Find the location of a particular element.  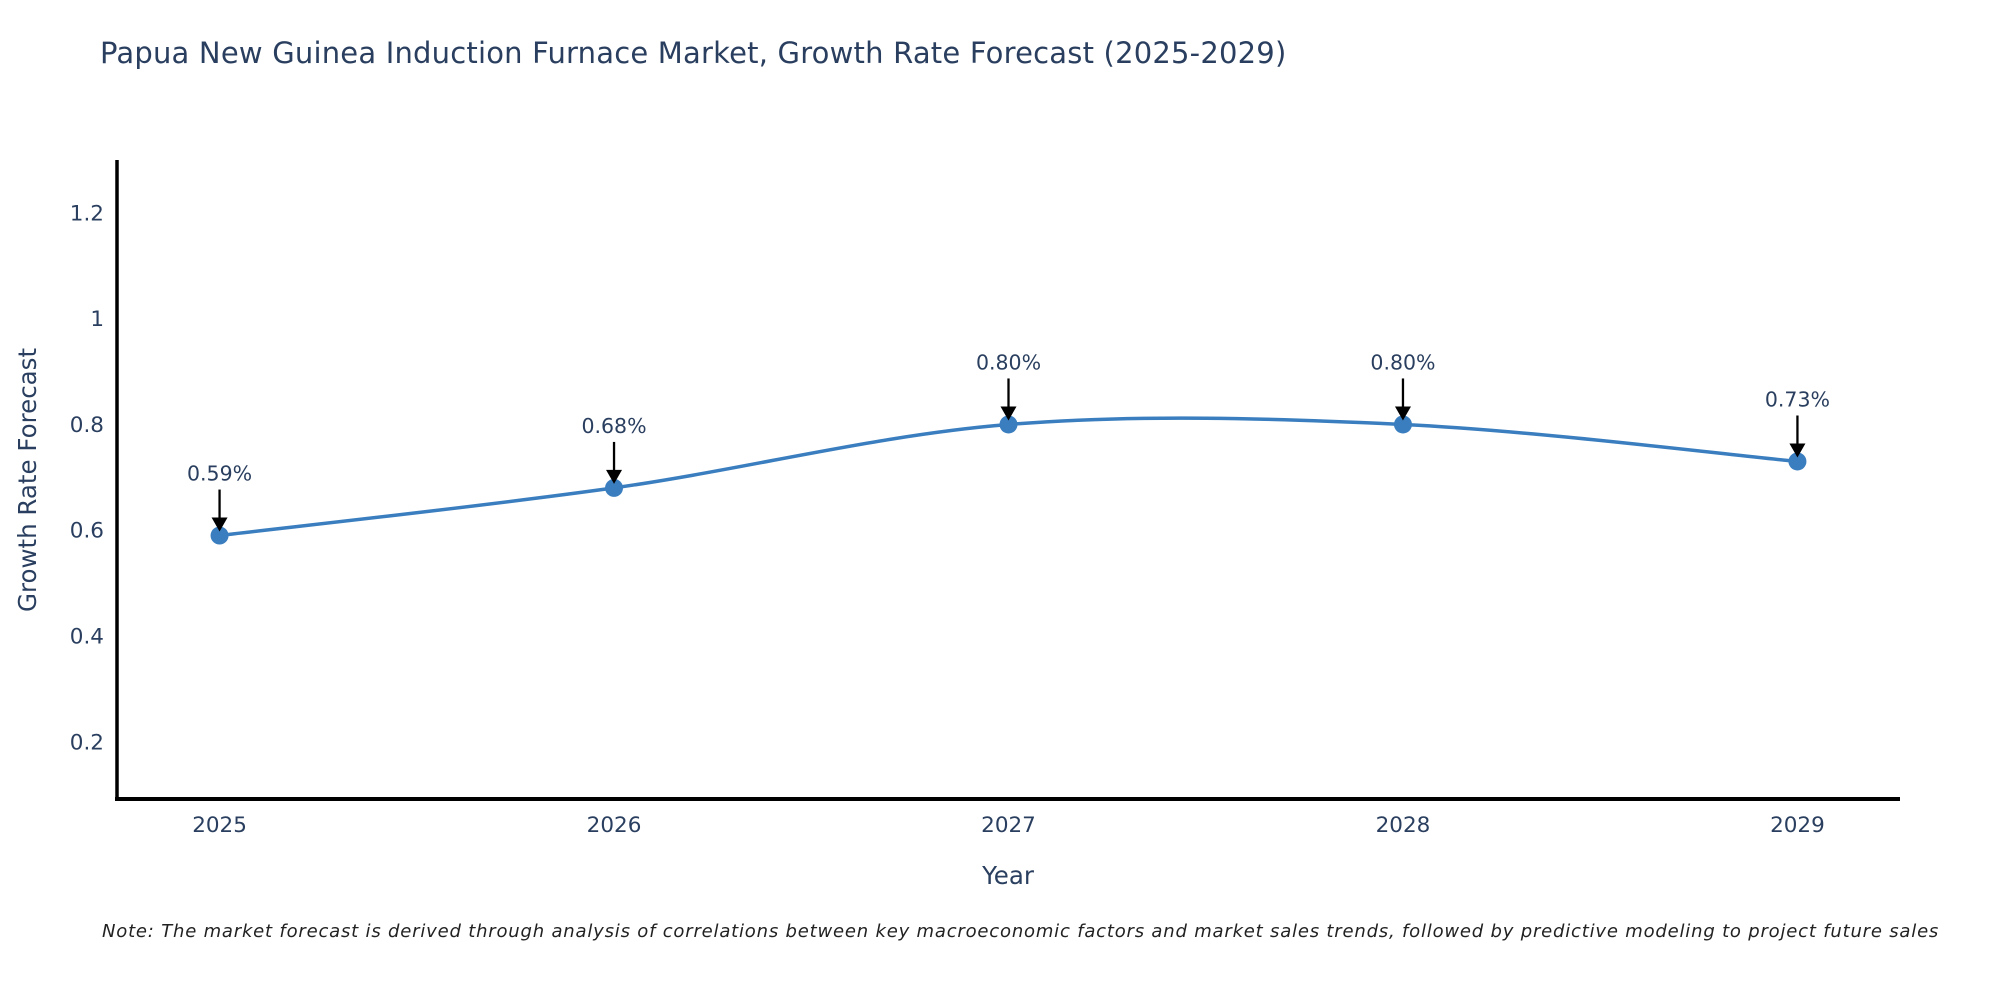

y-tick-label: 0.6 is located at coordinates (87, 531).